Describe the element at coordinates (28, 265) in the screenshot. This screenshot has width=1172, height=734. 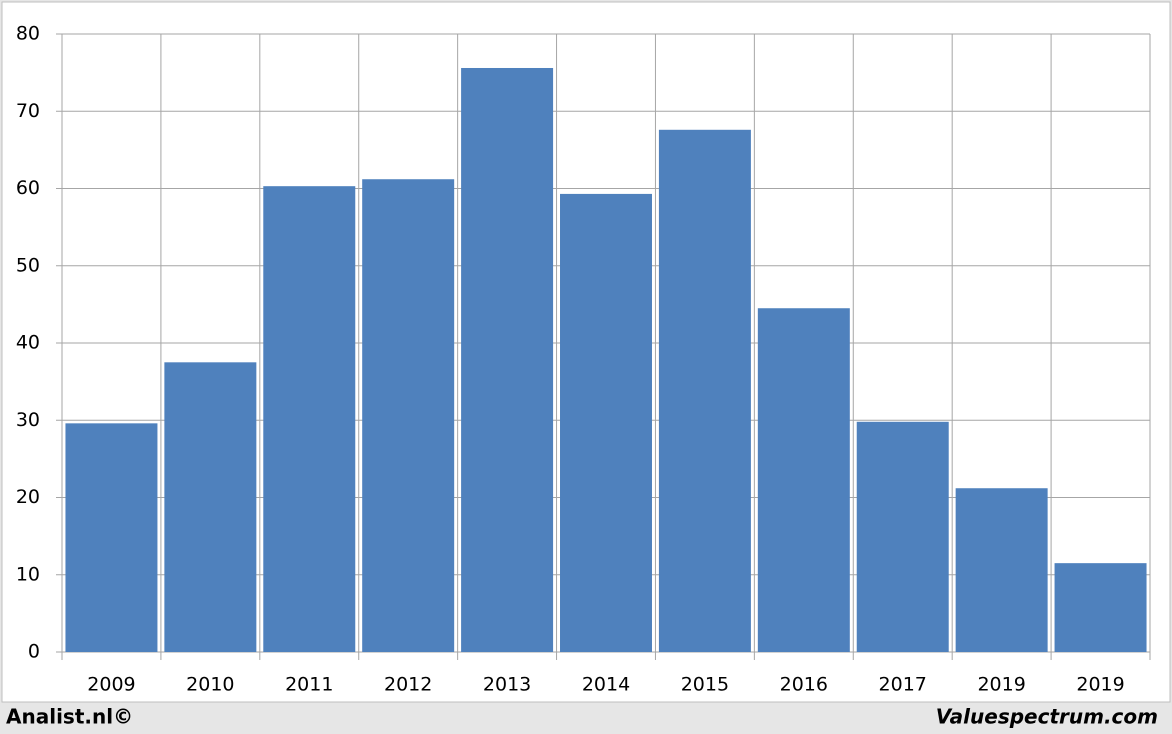
I see `y-tick-label: 50` at that location.